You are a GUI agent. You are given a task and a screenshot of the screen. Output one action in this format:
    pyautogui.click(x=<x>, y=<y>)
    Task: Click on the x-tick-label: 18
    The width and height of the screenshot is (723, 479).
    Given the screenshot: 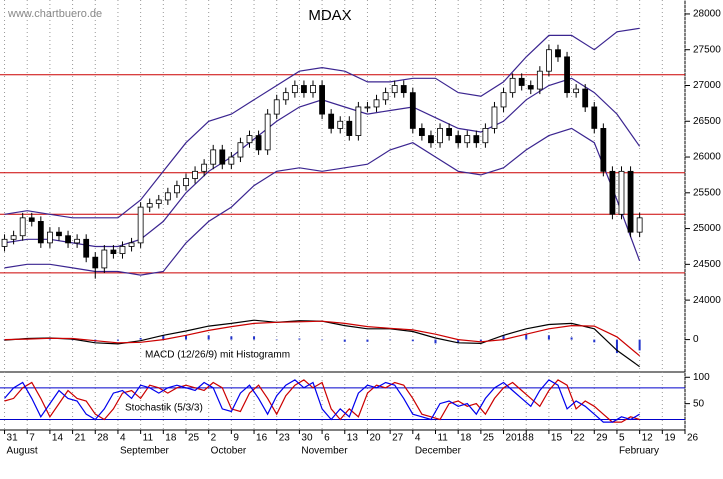 What is the action you would take?
    pyautogui.click(x=171, y=438)
    